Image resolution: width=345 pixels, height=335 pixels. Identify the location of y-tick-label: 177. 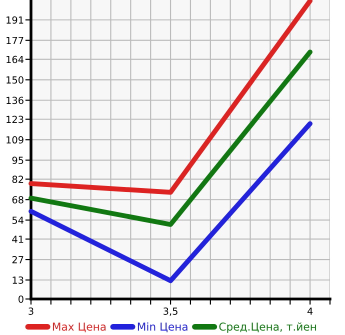
(15, 40).